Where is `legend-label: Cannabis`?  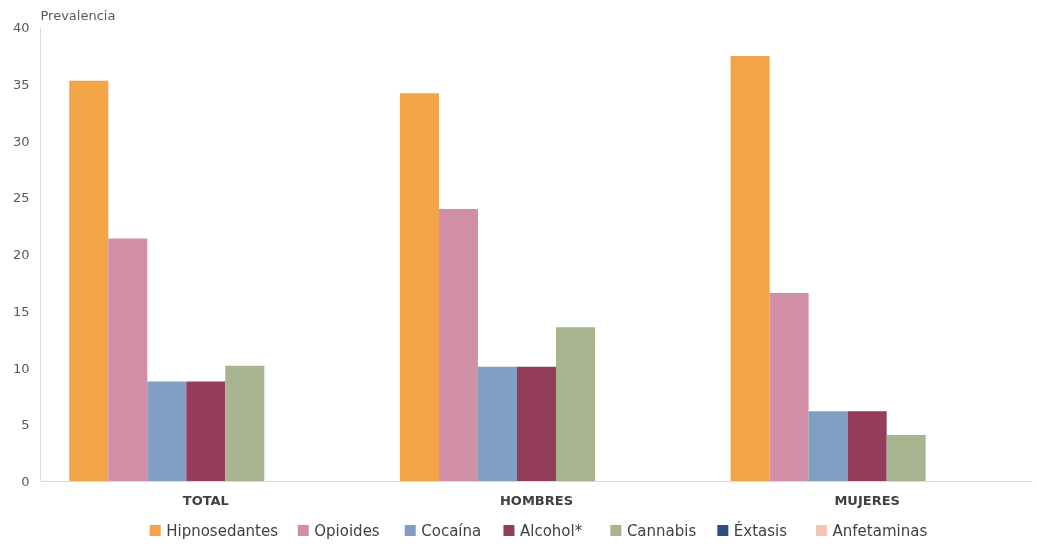 legend-label: Cannabis is located at coordinates (661, 530).